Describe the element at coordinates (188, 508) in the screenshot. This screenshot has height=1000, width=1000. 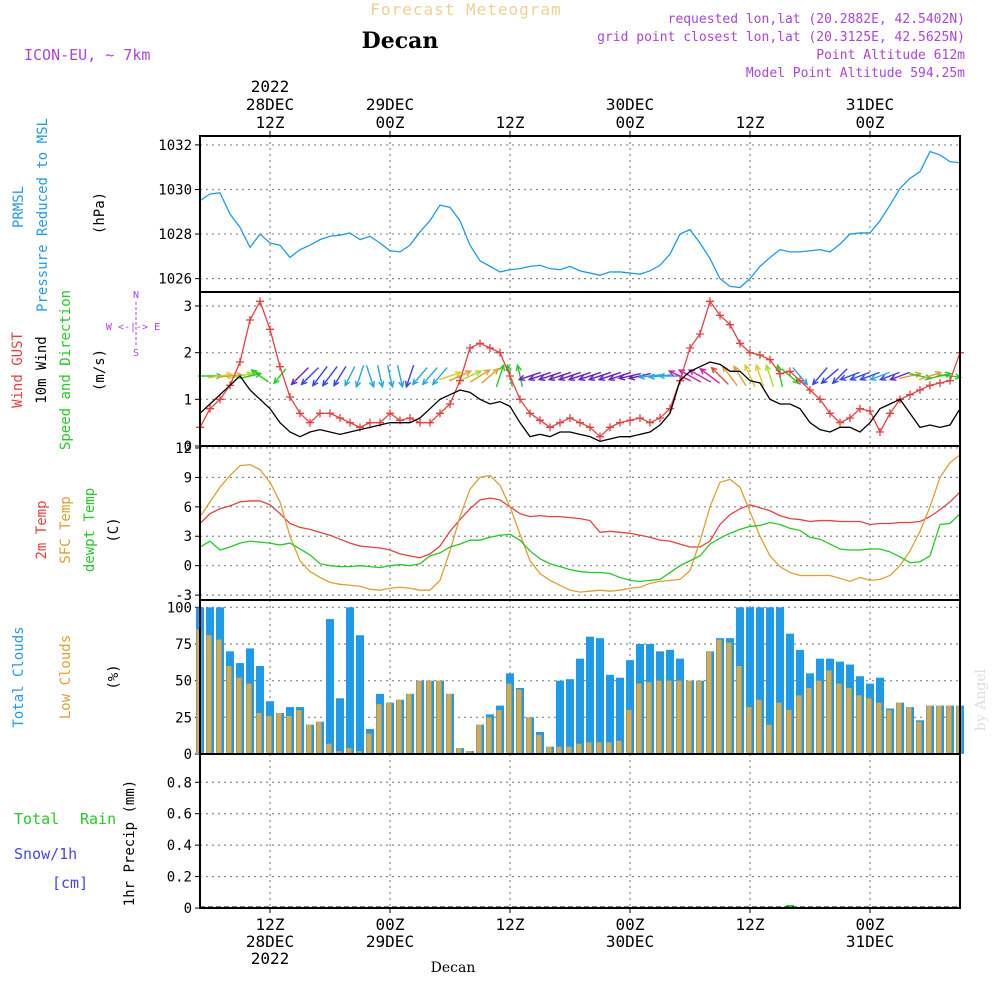
I see `temperature-ytick-label: 6` at that location.